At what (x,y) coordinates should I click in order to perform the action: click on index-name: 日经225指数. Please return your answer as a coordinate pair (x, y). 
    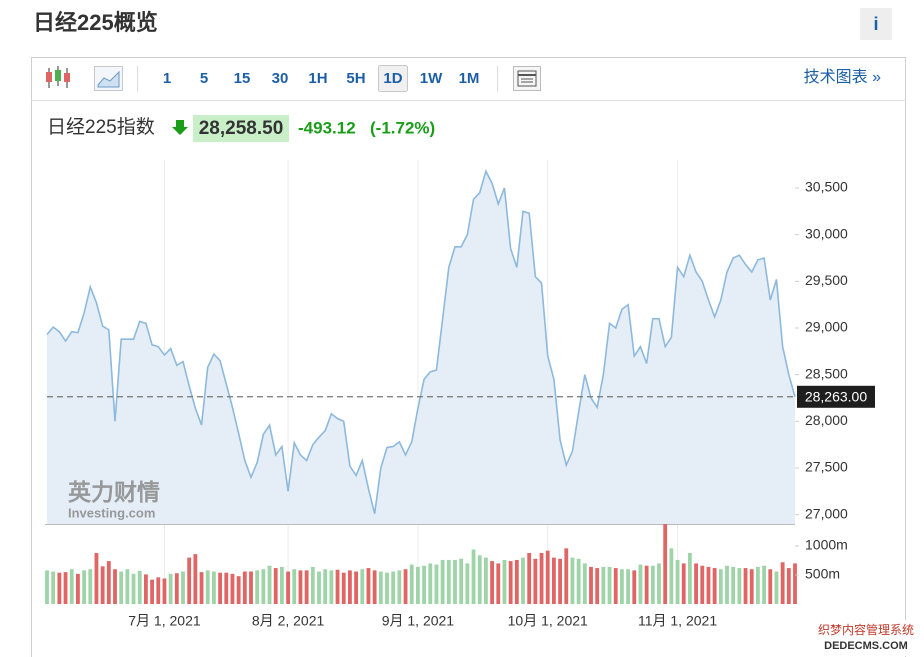
    Looking at the image, I should click on (101, 127).